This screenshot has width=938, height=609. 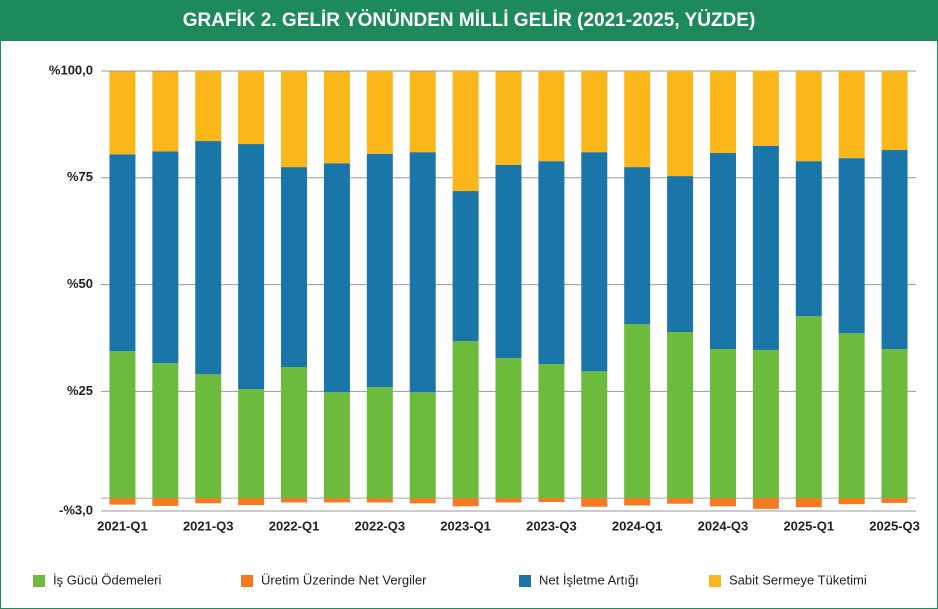 I want to click on x-tick-label: 2023-Q3, so click(x=551, y=525).